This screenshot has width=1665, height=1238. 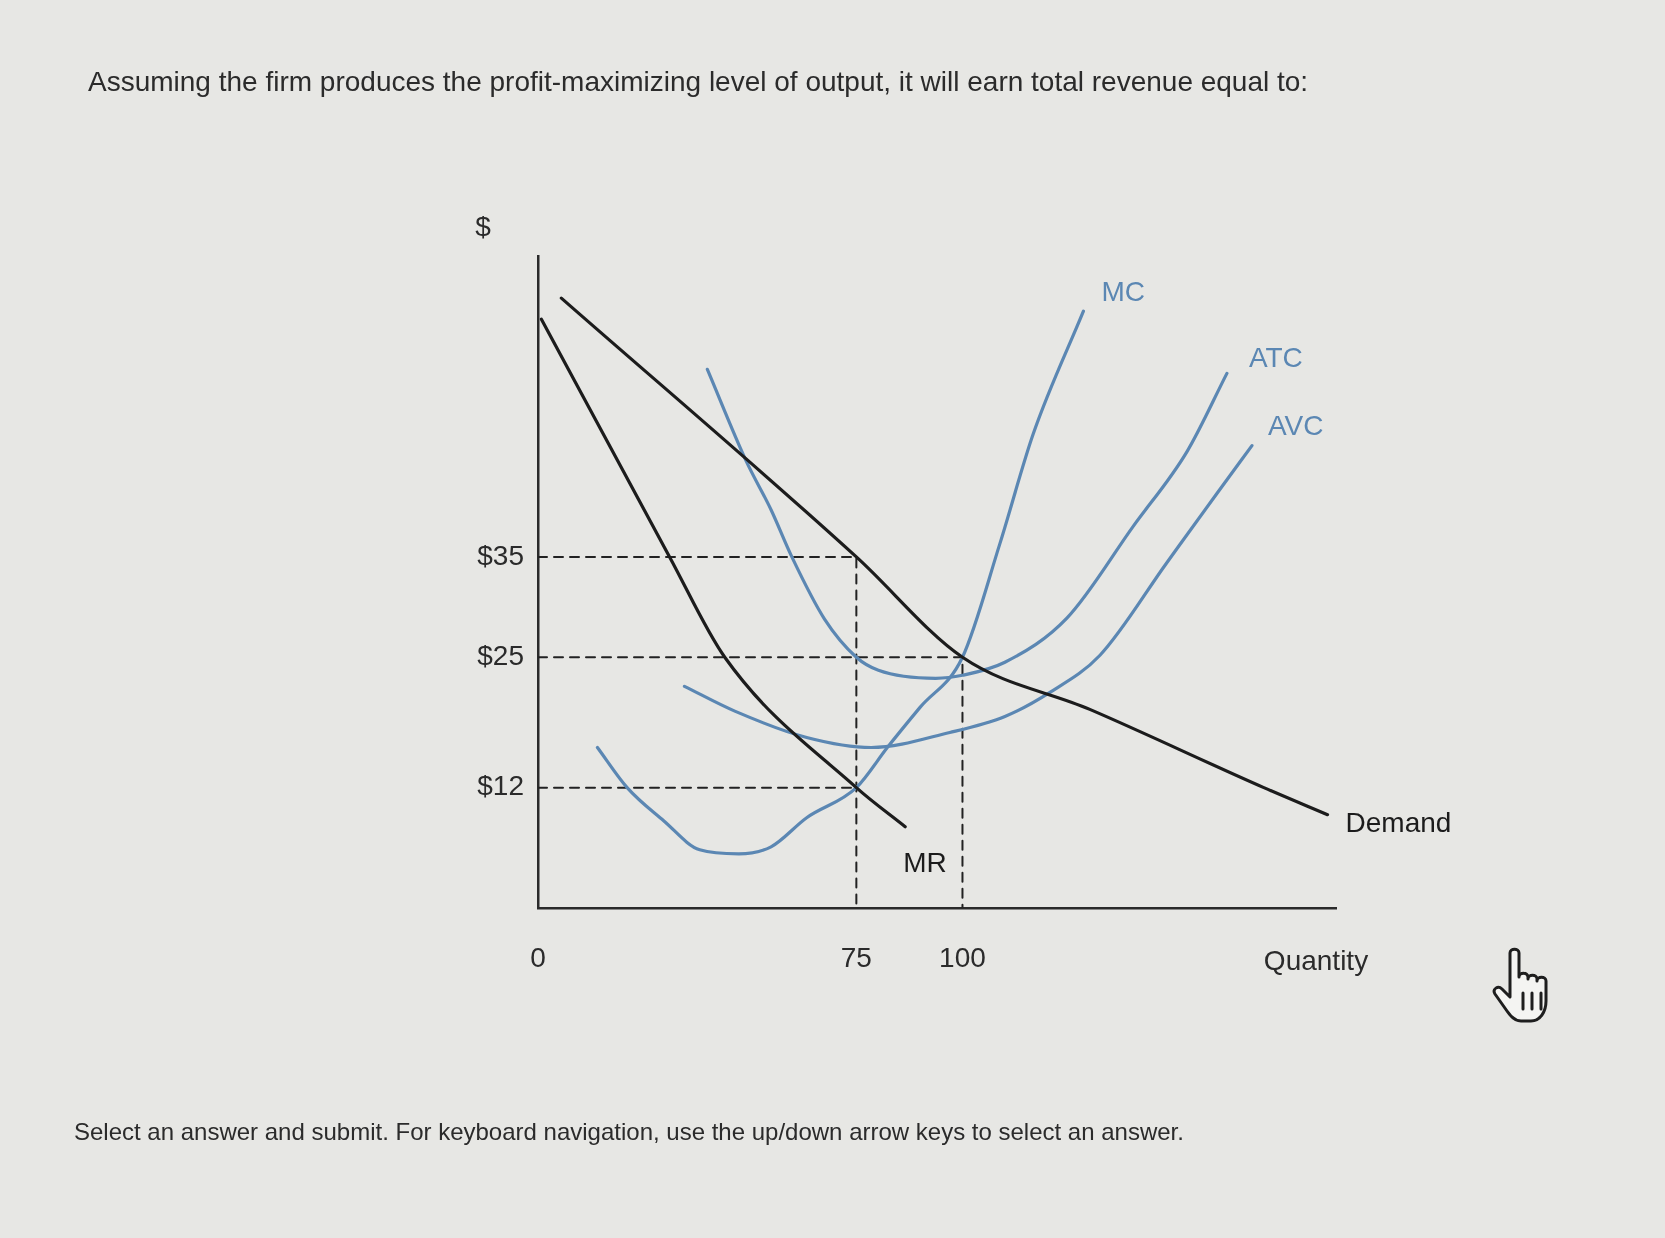 I want to click on y-tick-label: $12, so click(x=500, y=786).